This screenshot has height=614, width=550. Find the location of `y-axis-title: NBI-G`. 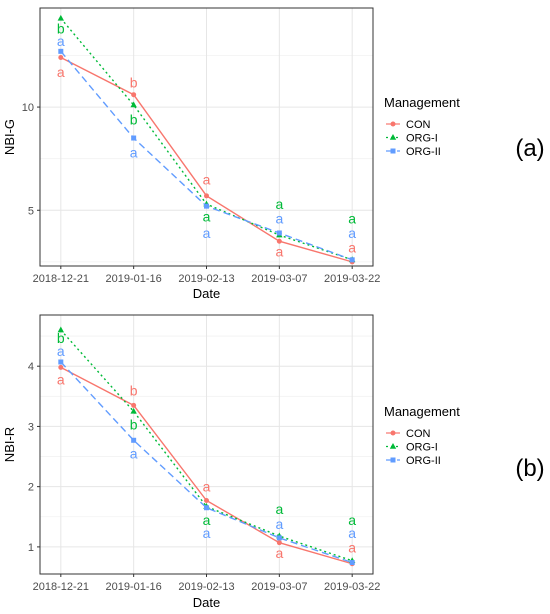

y-axis-title: NBI-G is located at coordinates (9, 137).